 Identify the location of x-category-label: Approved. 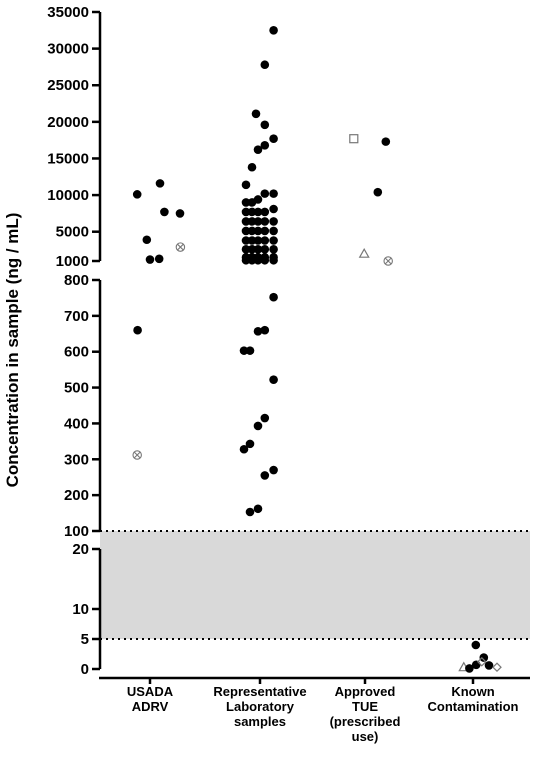
(365, 691).